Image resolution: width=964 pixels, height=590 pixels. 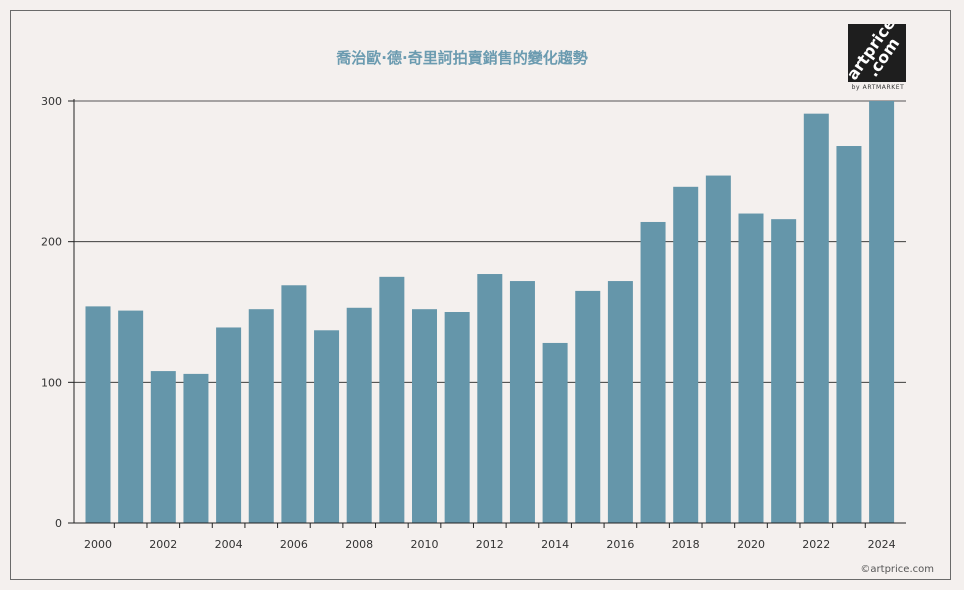 I want to click on chart-title: 喬治歐·德·奇里訶拍賣銷售的變化趨勢, so click(x=461, y=58).